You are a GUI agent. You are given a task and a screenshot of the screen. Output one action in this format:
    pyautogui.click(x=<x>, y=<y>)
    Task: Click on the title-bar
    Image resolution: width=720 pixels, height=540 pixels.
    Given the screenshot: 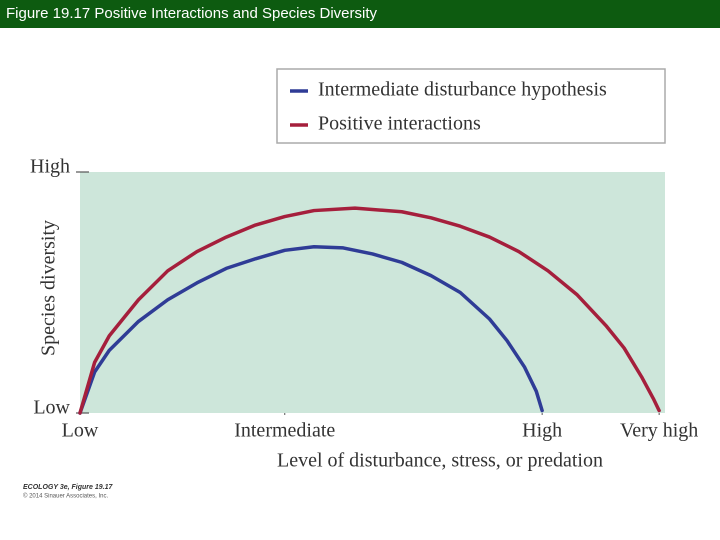 What is the action you would take?
    pyautogui.click(x=360, y=14)
    